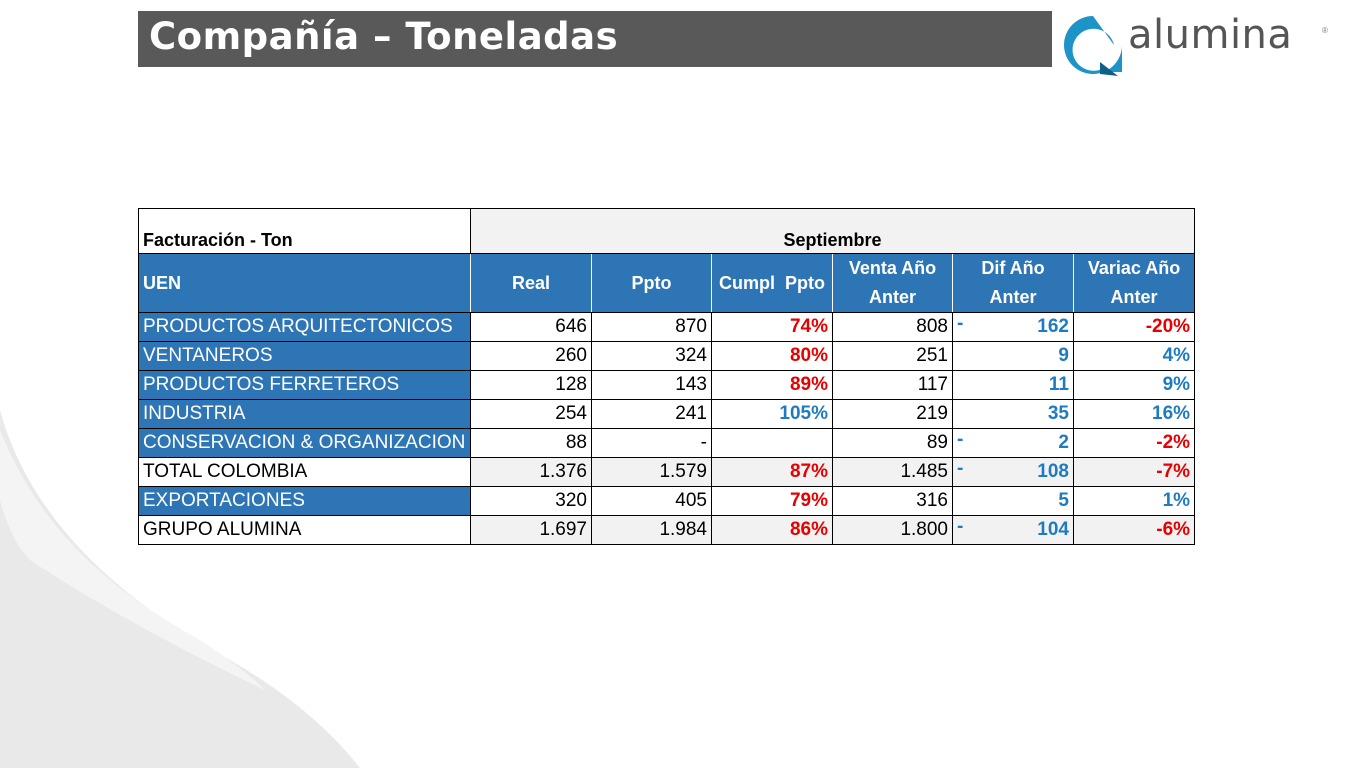 The width and height of the screenshot is (1366, 768). What do you see at coordinates (651, 327) in the screenshot?
I see `ppto-value: 870` at bounding box center [651, 327].